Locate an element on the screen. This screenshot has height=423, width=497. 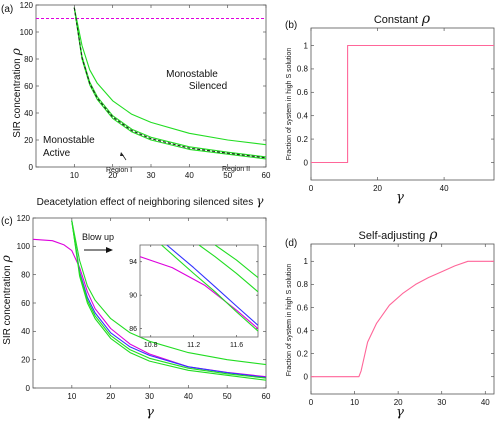
panel-b-label: (b) is located at coordinates (291, 25).